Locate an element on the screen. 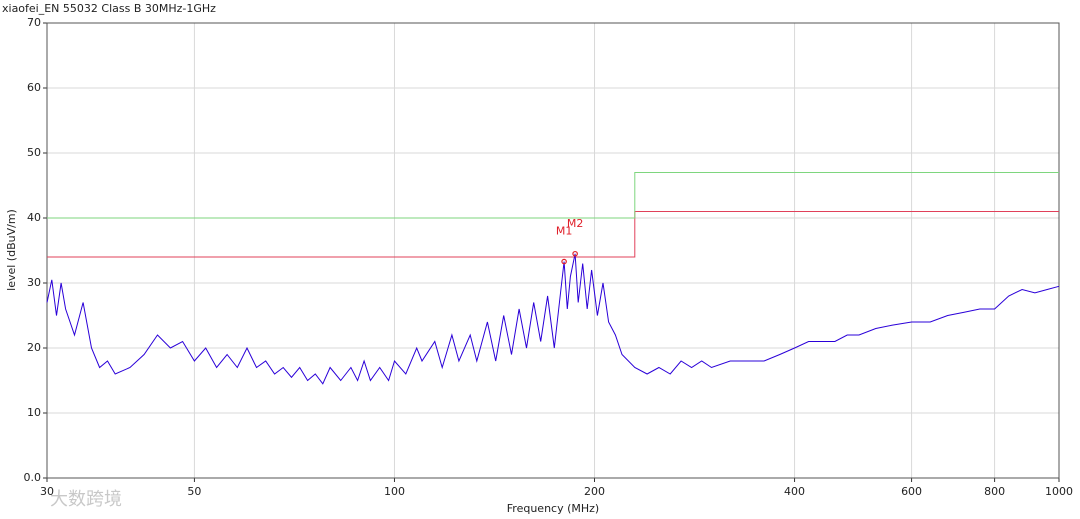 The image size is (1080, 519). x-tick-label: 600 is located at coordinates (911, 491).